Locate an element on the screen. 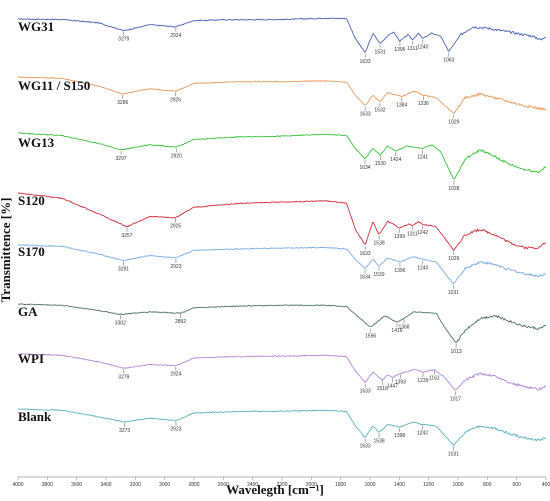 The width and height of the screenshot is (550, 501). peak-label: 1239 is located at coordinates (422, 381).